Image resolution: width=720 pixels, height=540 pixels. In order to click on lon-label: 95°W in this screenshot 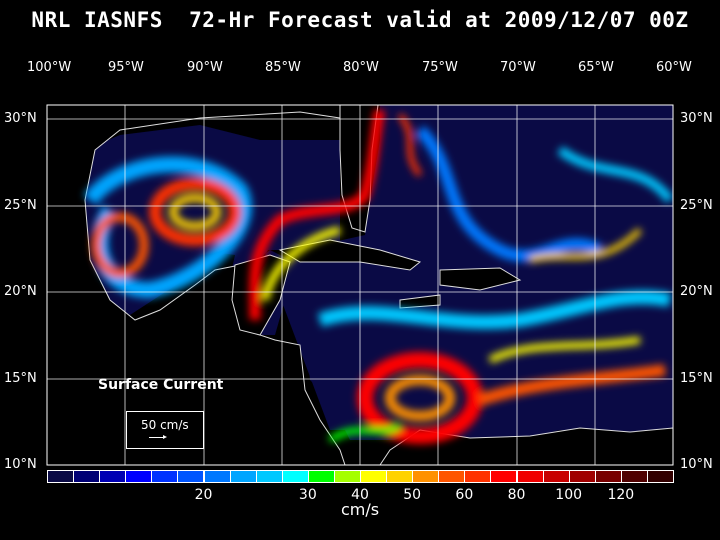, I will do `click(126, 67)`.